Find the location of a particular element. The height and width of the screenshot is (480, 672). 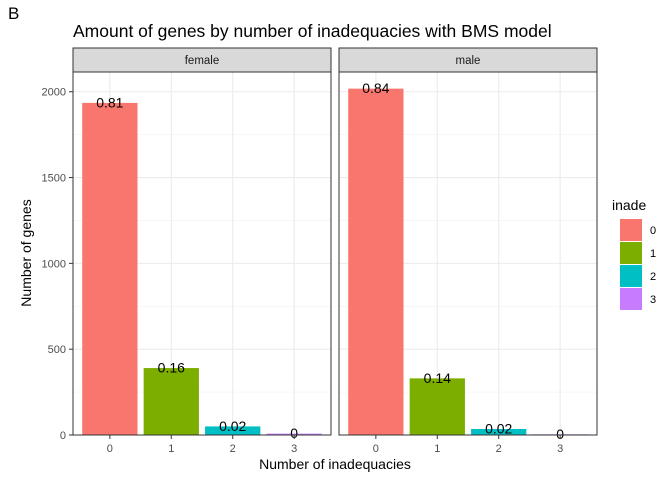

facet-strip is located at coordinates (468, 60).